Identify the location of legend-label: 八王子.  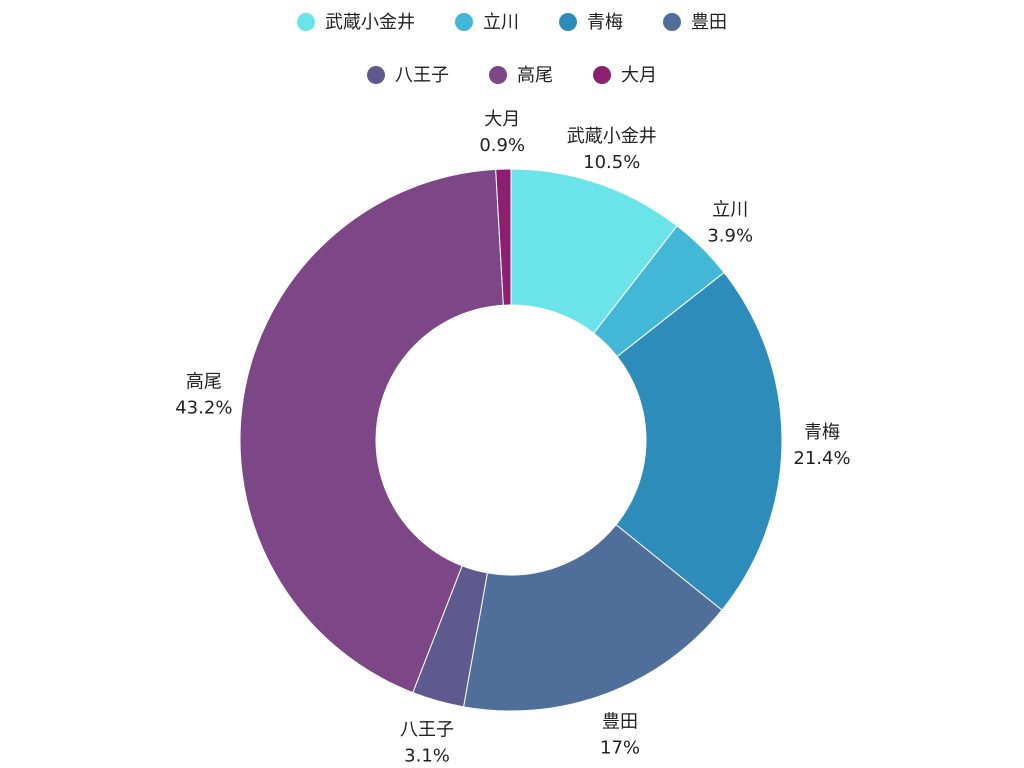
(422, 75).